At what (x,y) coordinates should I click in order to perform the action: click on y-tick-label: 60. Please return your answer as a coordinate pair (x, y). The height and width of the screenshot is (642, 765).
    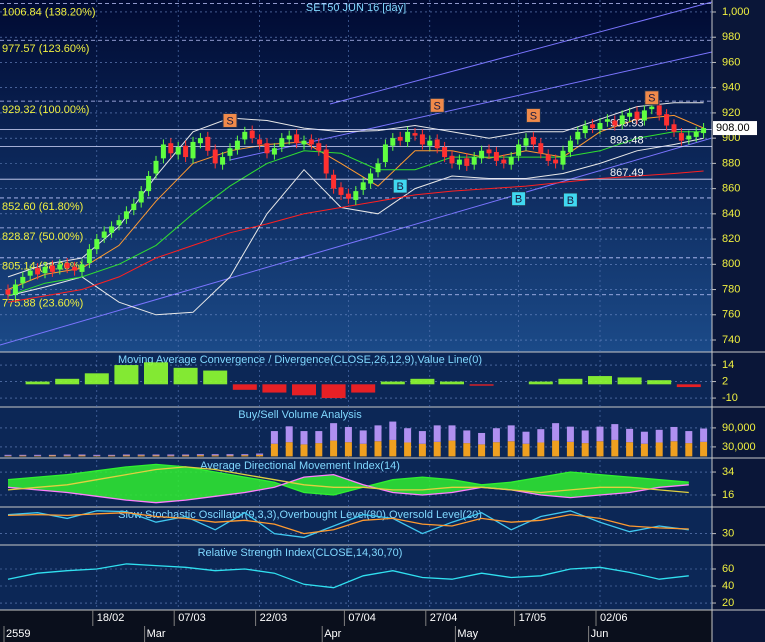
    Looking at the image, I should click on (728, 569).